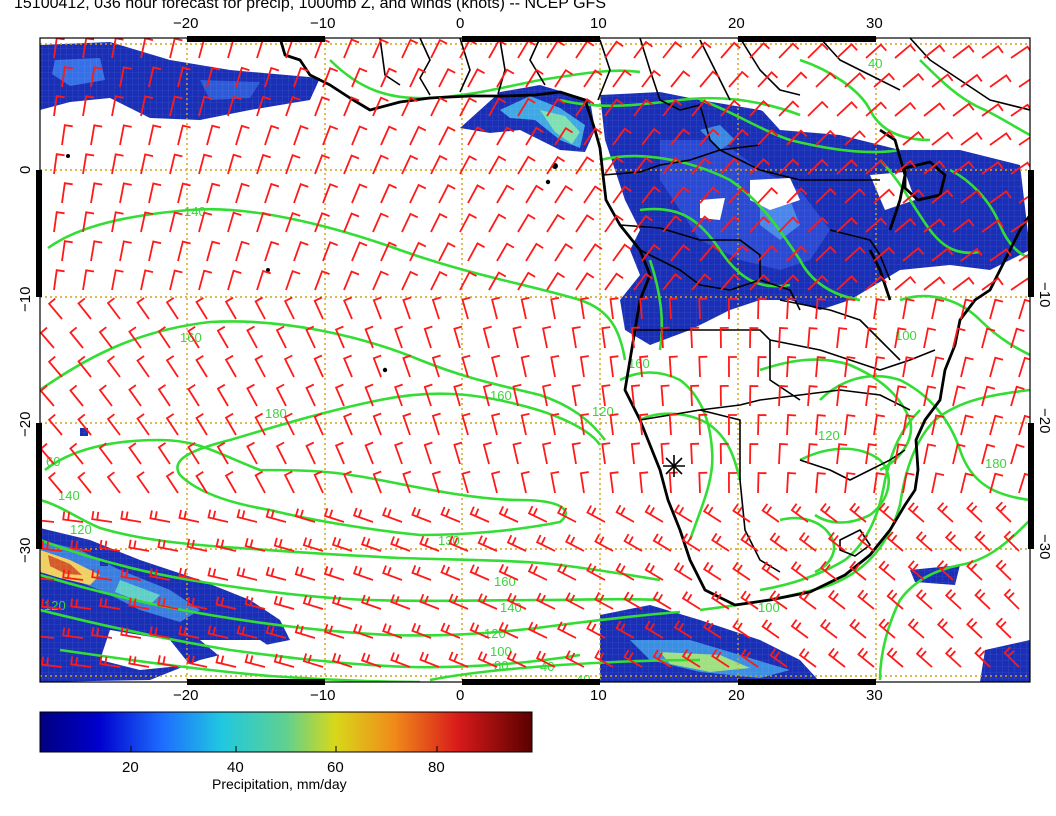 The image size is (1056, 816). Describe the element at coordinates (25, 170) in the screenshot. I see `lat-tick-label: 0` at that location.